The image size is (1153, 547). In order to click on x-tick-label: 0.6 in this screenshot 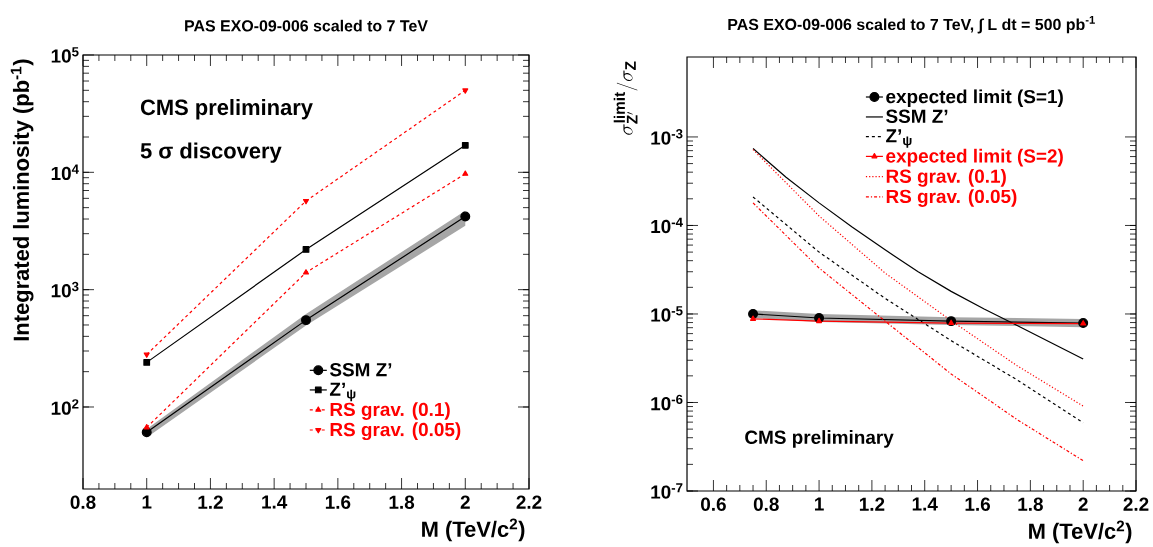, I will do `click(713, 504)`.